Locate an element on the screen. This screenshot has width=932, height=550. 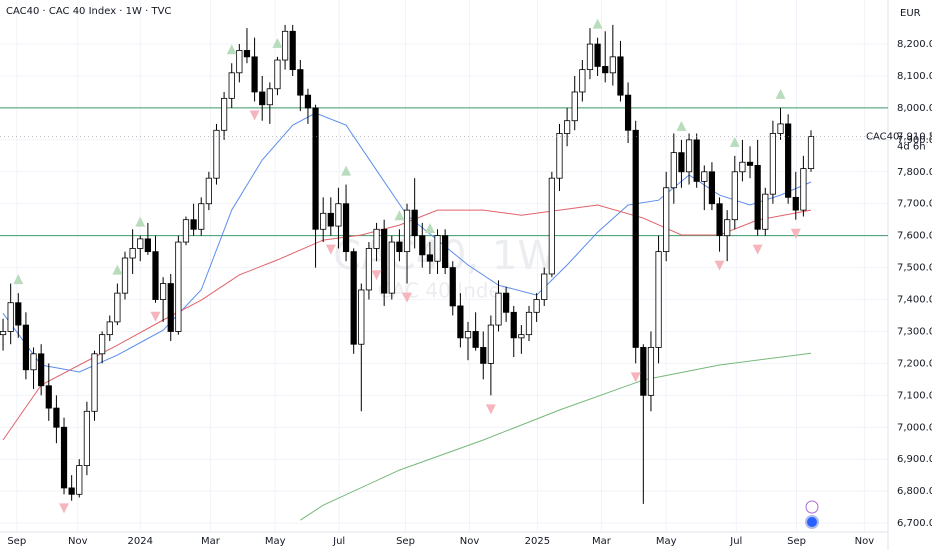
y-tick-label: 7,000.00 is located at coordinates (914, 427).